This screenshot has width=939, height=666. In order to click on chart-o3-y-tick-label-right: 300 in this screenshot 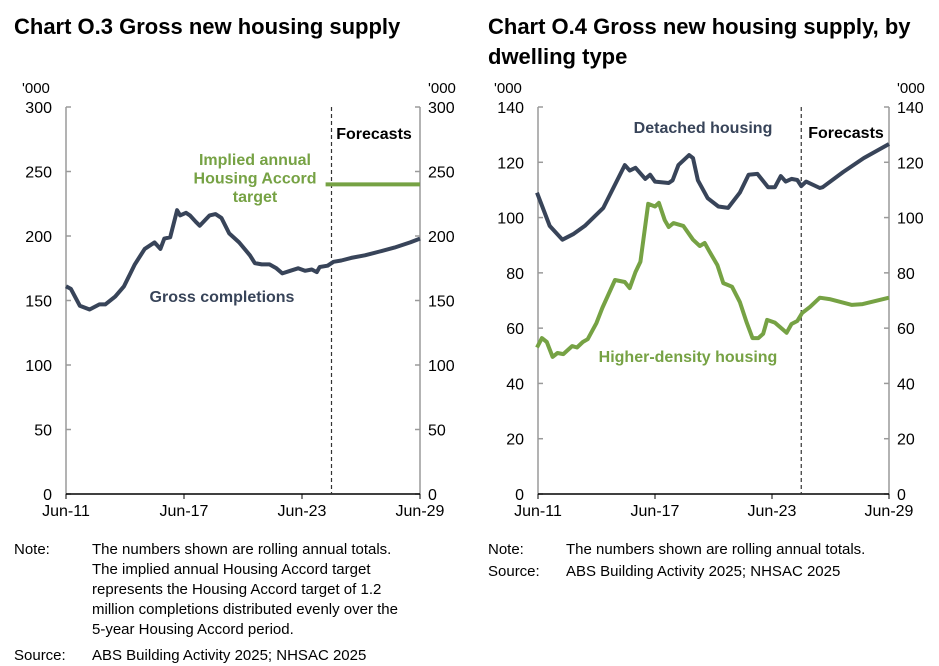, I will do `click(441, 108)`.